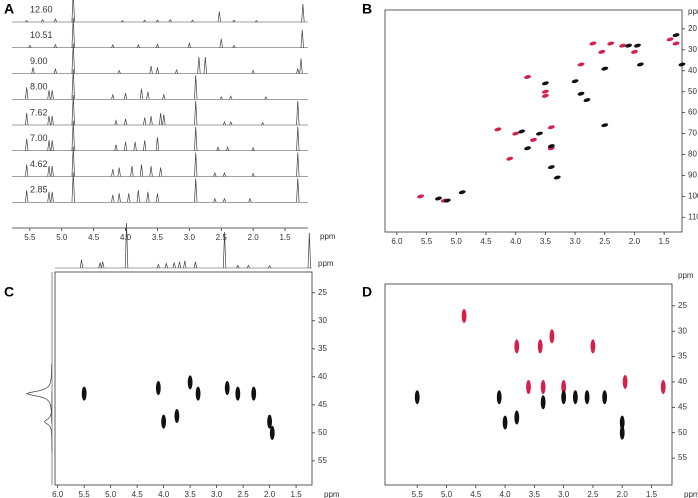  What do you see at coordinates (322, 404) in the screenshot?
I see `y-tick-label: 45` at bounding box center [322, 404].